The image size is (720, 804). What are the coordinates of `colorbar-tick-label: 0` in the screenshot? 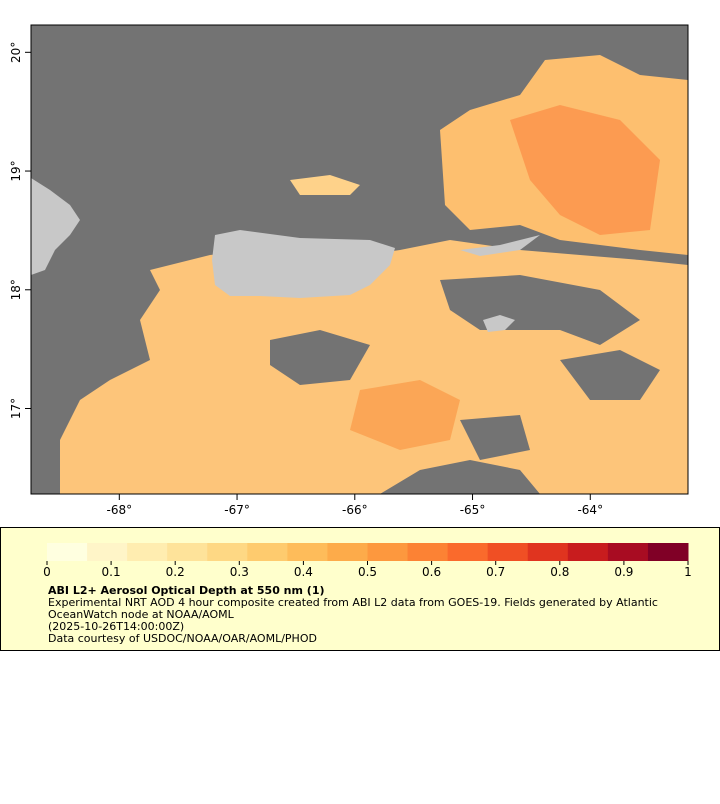 It's located at (47, 572).